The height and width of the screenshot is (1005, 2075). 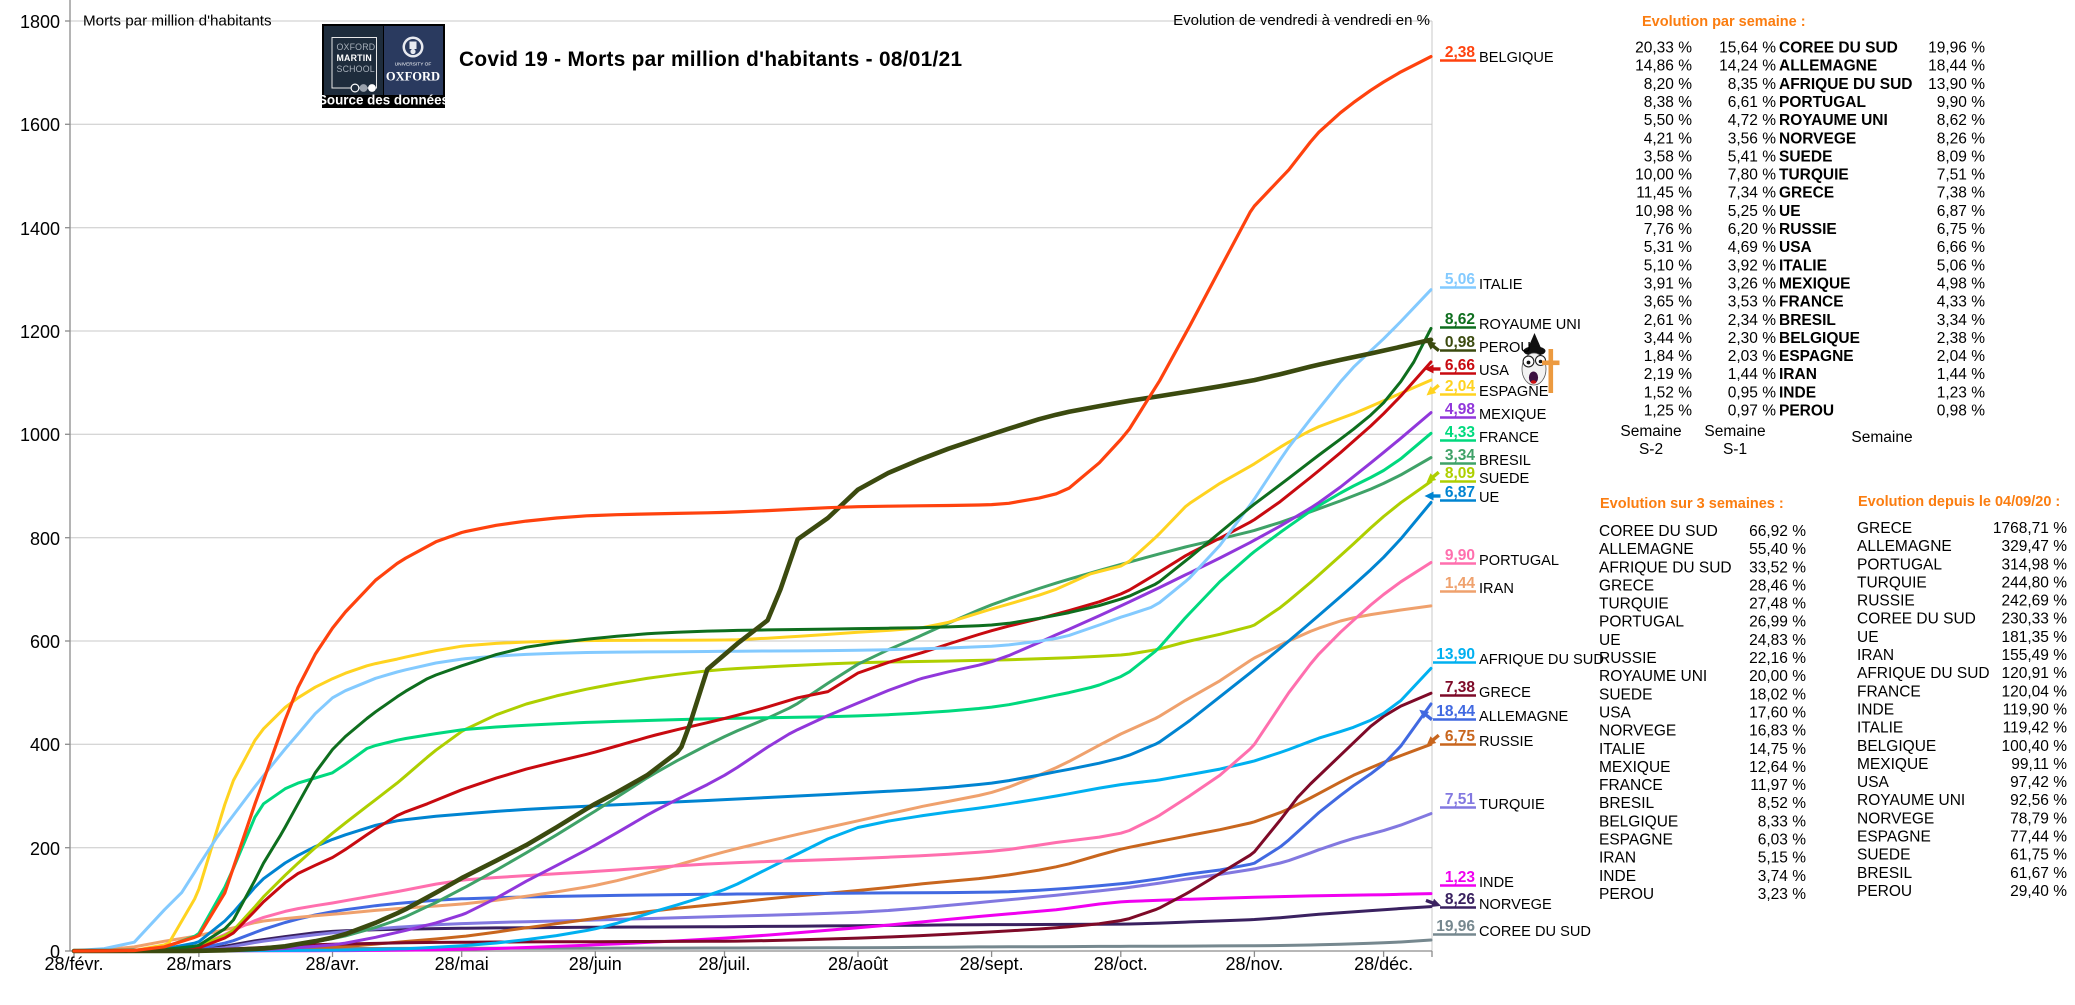 What do you see at coordinates (1961, 284) in the screenshot?
I see `svg-text: 4,98 %` at bounding box center [1961, 284].